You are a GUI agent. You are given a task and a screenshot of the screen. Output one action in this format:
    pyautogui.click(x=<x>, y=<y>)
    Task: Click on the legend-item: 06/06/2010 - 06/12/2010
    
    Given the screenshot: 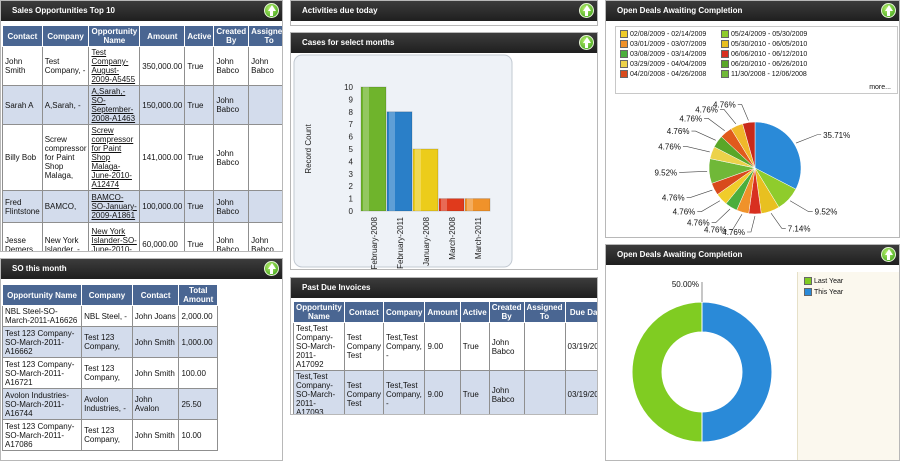 What is the action you would take?
    pyautogui.click(x=771, y=54)
    